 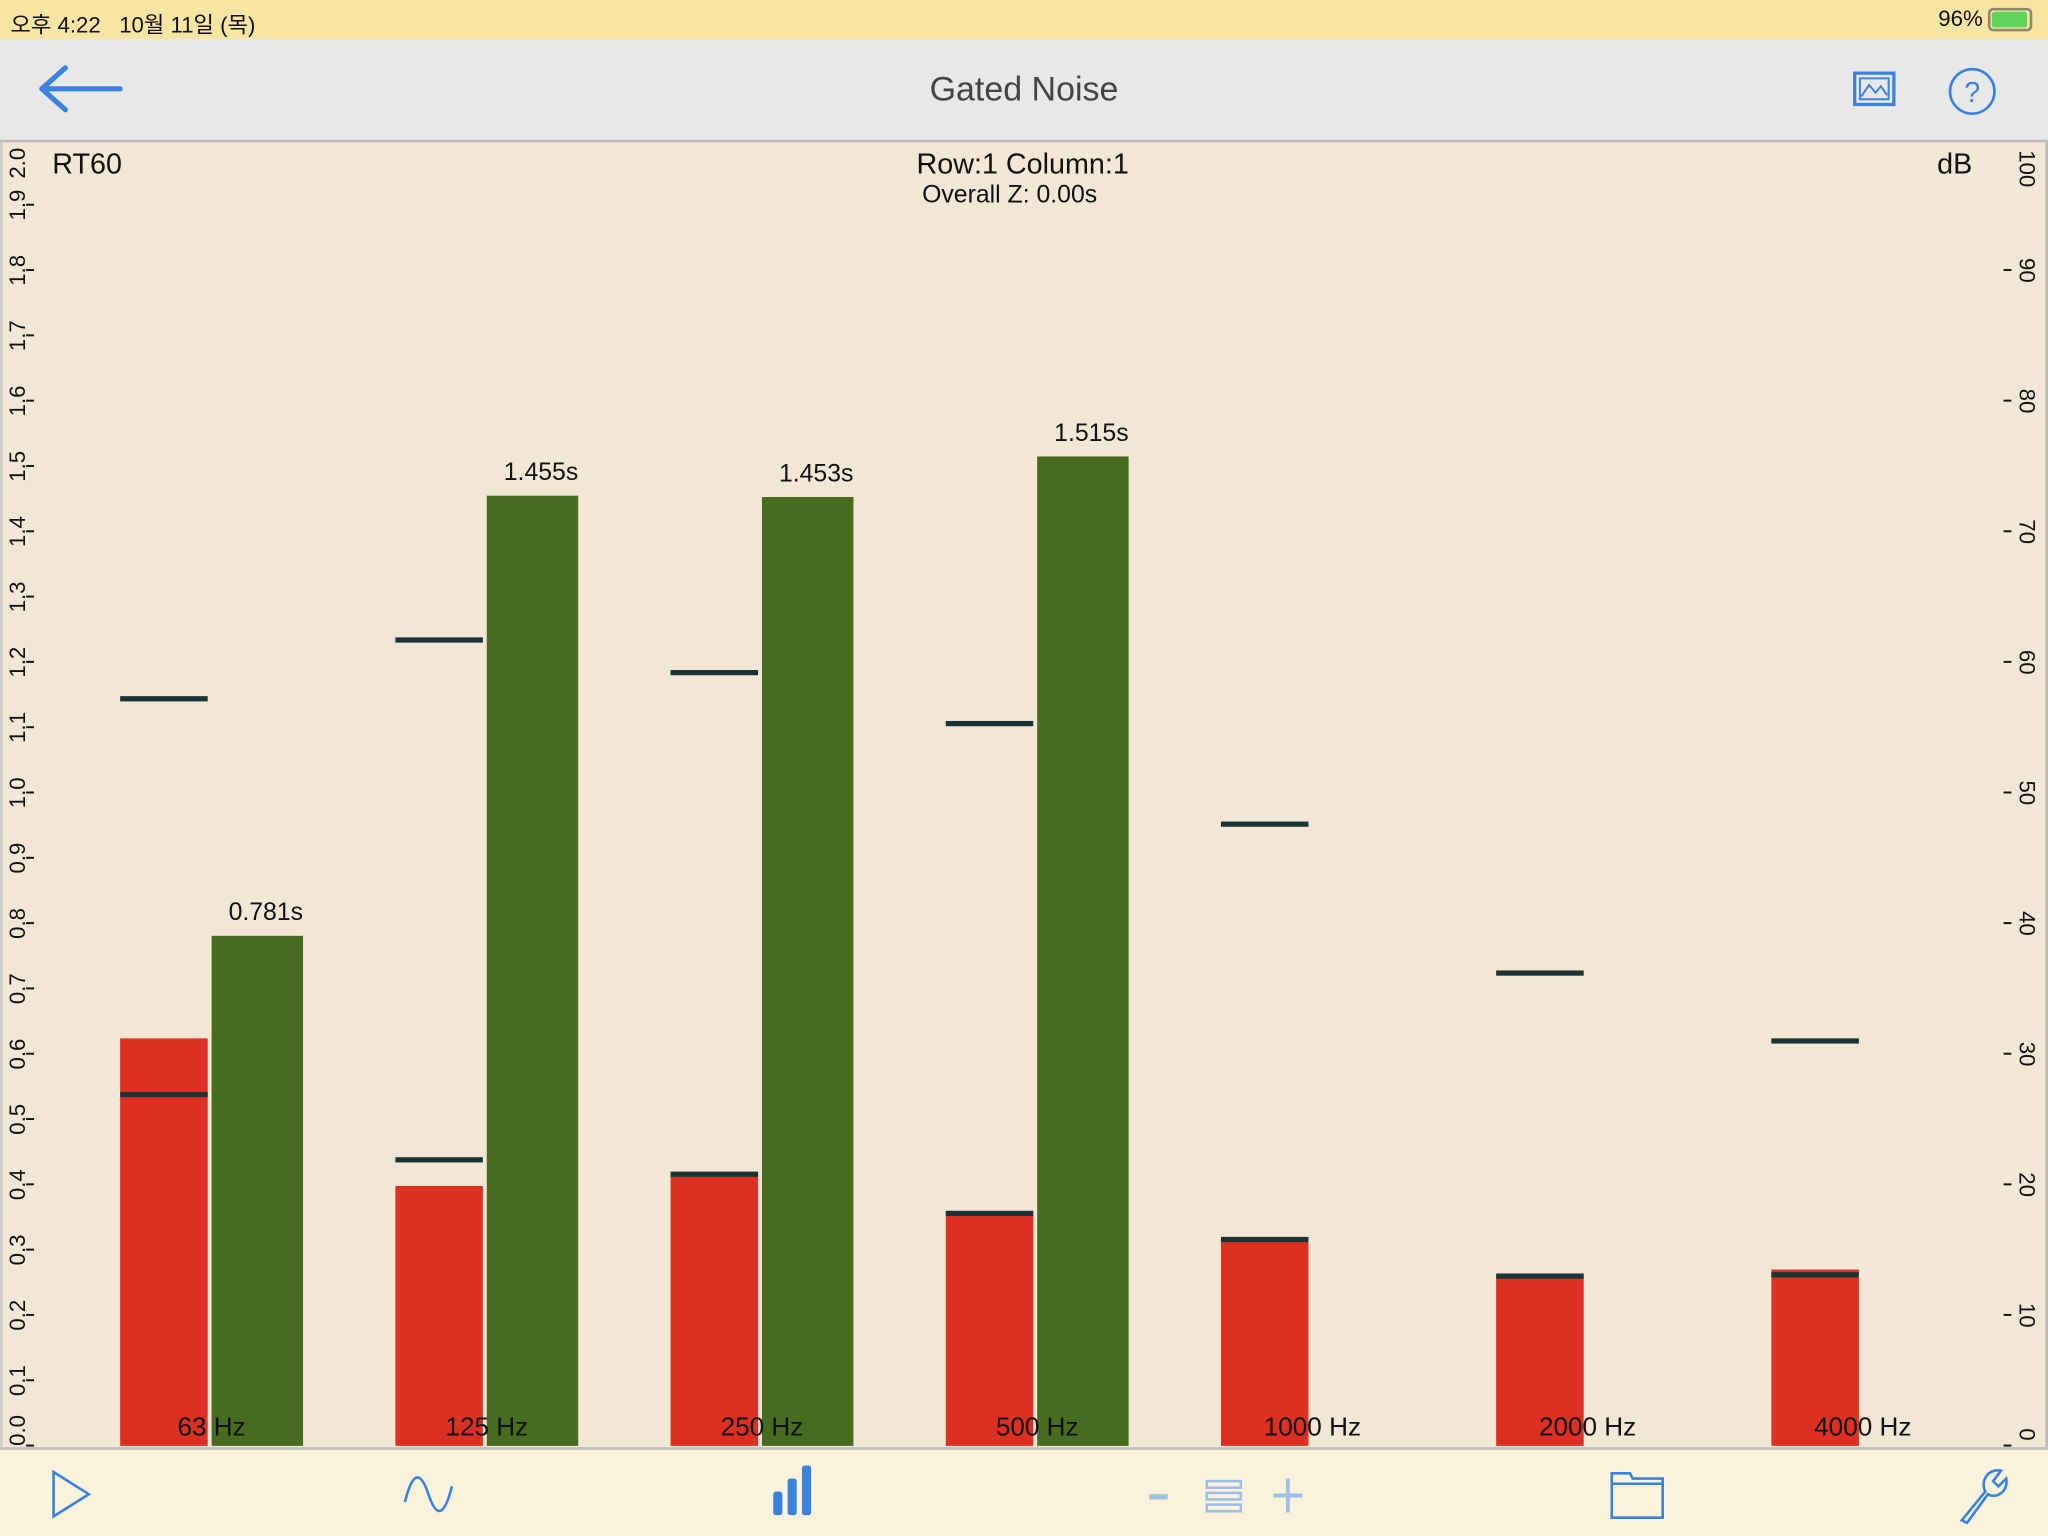 I want to click on left-tick-label: 0.7, so click(x=17, y=988).